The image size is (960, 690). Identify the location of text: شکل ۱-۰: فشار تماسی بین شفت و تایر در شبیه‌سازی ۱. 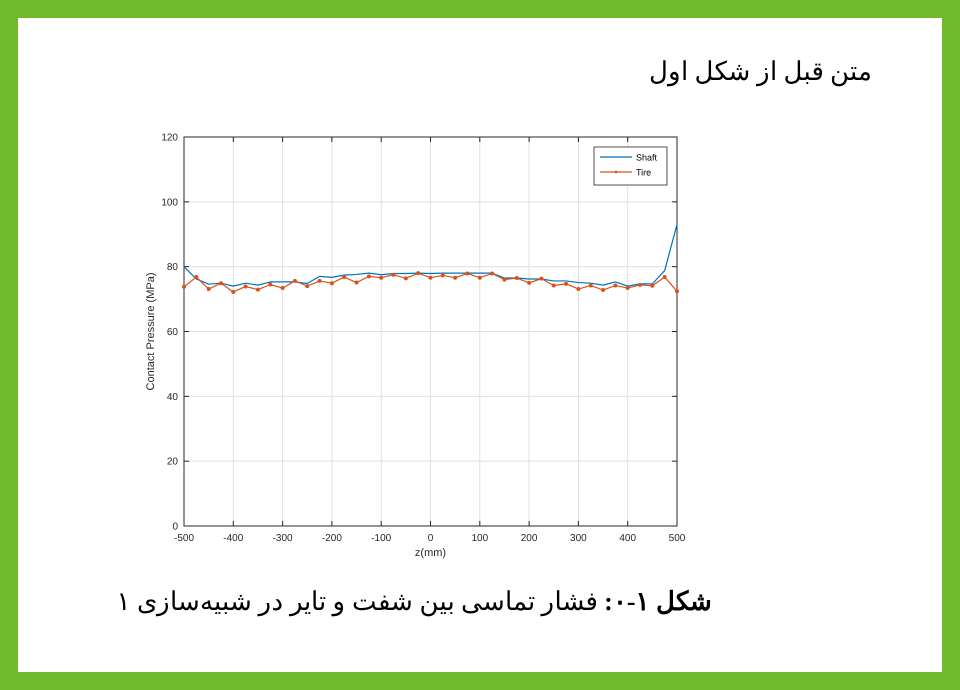
(414, 602).